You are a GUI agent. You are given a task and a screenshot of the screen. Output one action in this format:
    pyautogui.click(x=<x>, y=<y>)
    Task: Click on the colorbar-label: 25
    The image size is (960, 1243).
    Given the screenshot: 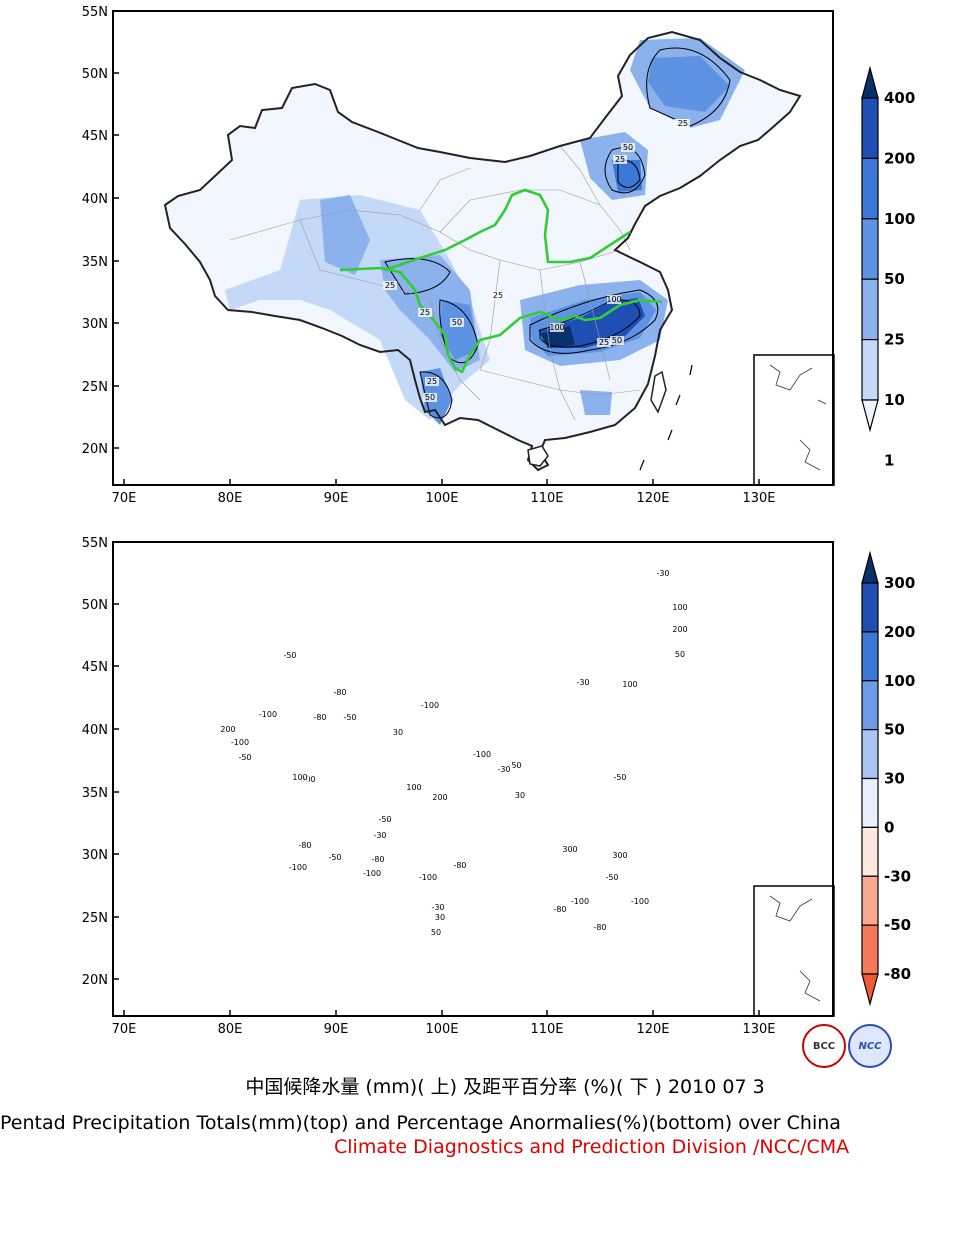 What is the action you would take?
    pyautogui.click(x=894, y=340)
    